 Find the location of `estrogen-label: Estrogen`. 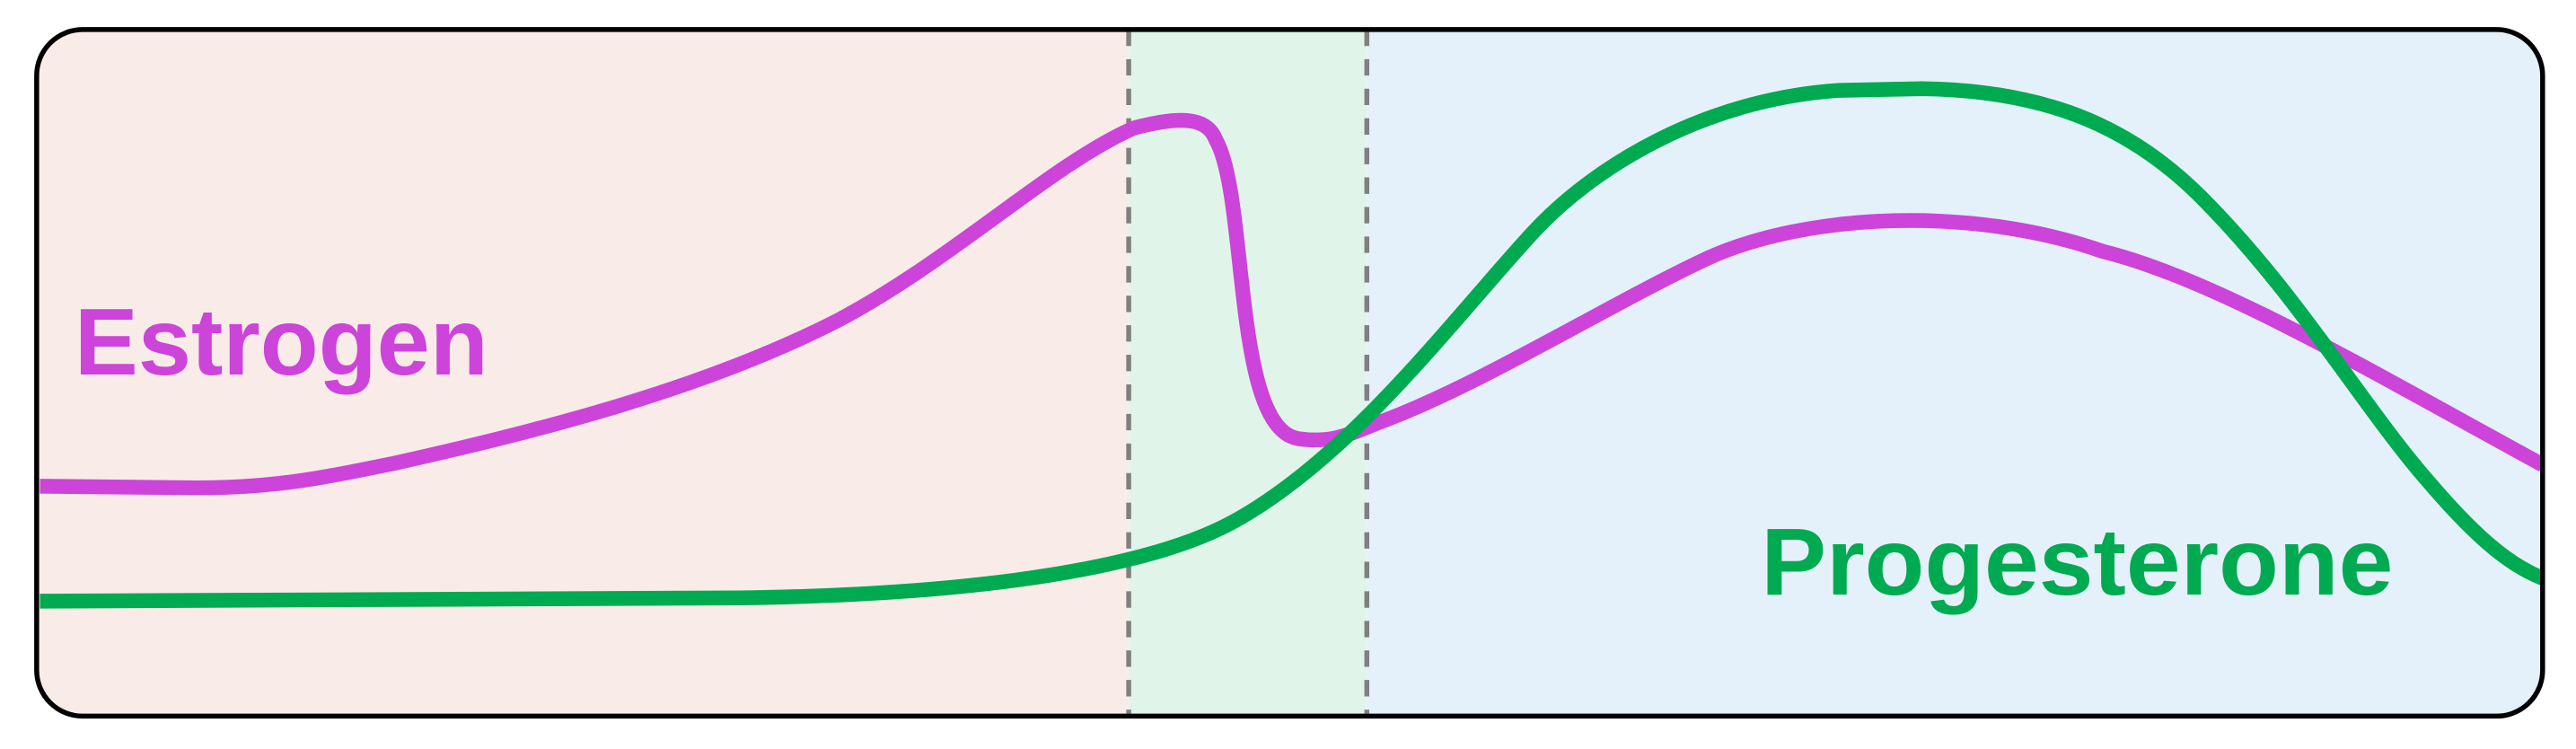

estrogen-label: Estrogen is located at coordinates (281, 342).